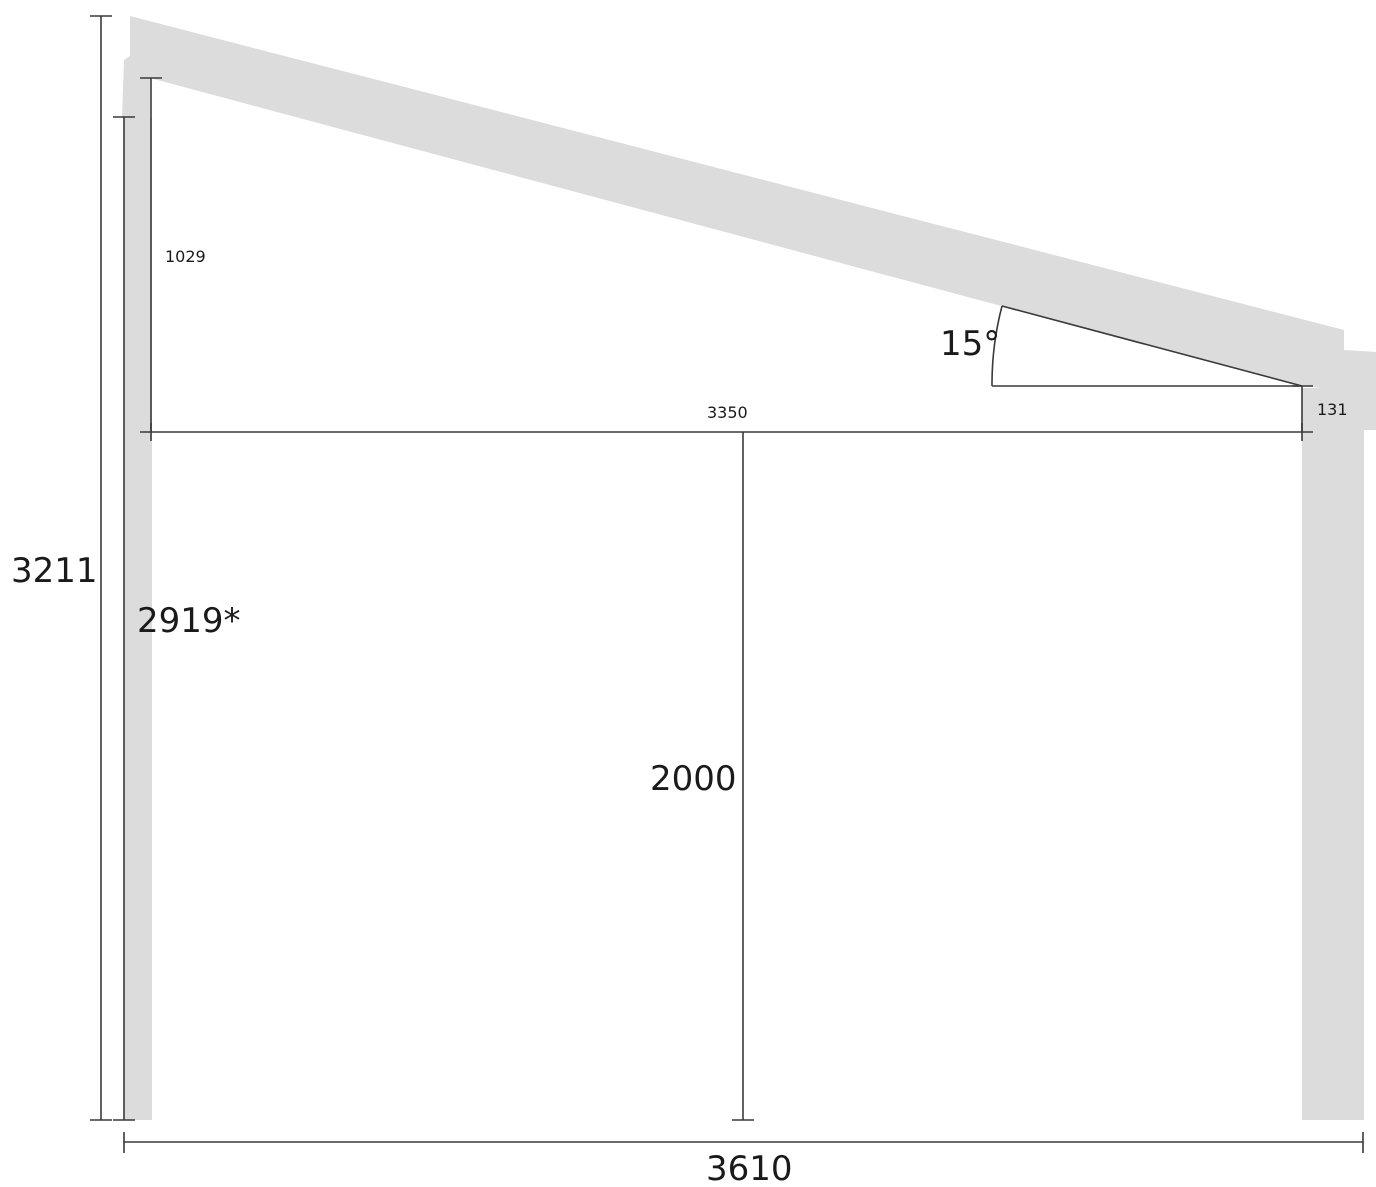 The height and width of the screenshot is (1187, 1376). What do you see at coordinates (1332, 409) in the screenshot?
I see `rise-right-label: 131` at bounding box center [1332, 409].